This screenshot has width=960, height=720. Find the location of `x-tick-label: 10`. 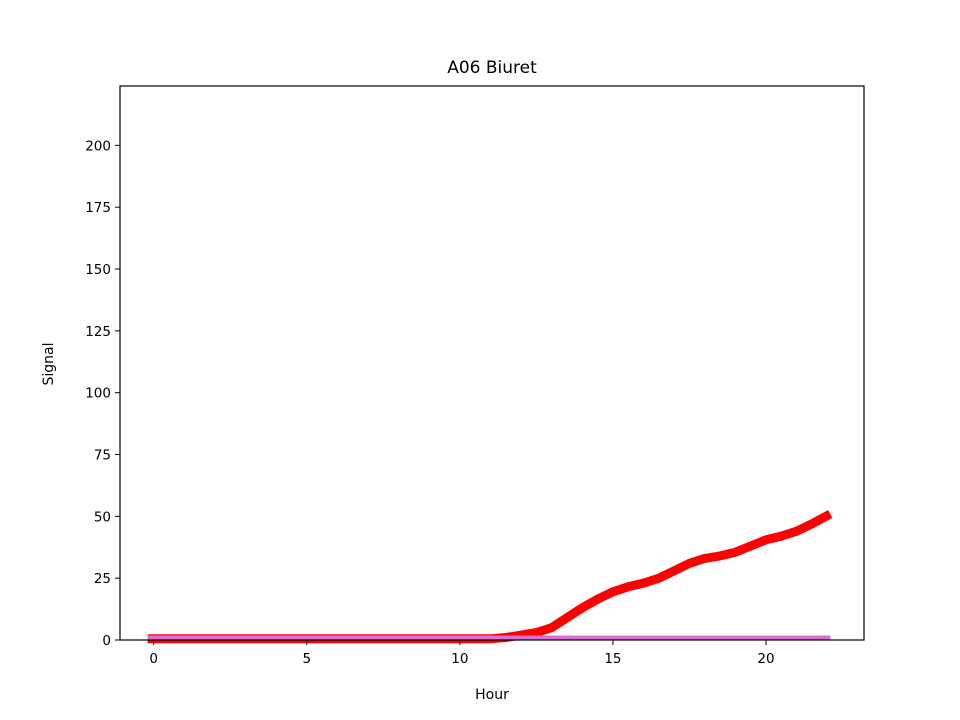

x-tick-label: 10 is located at coordinates (459, 659).